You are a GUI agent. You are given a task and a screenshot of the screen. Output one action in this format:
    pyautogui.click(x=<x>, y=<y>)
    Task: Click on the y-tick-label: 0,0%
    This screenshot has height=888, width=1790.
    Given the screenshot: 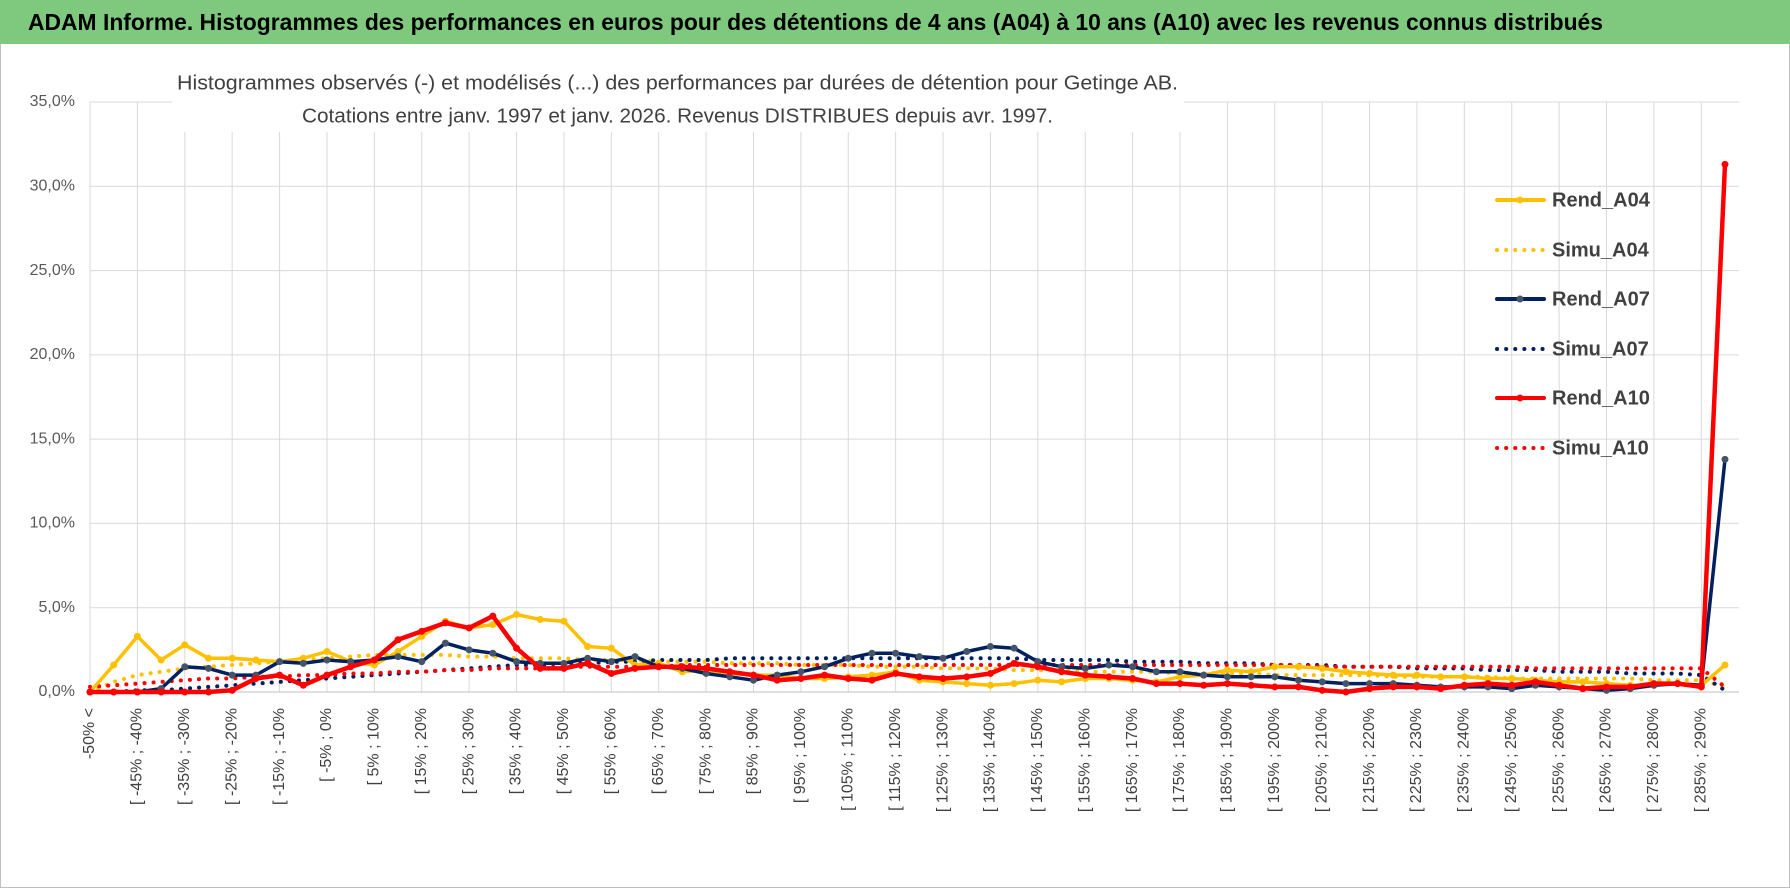 What is the action you would take?
    pyautogui.click(x=57, y=691)
    